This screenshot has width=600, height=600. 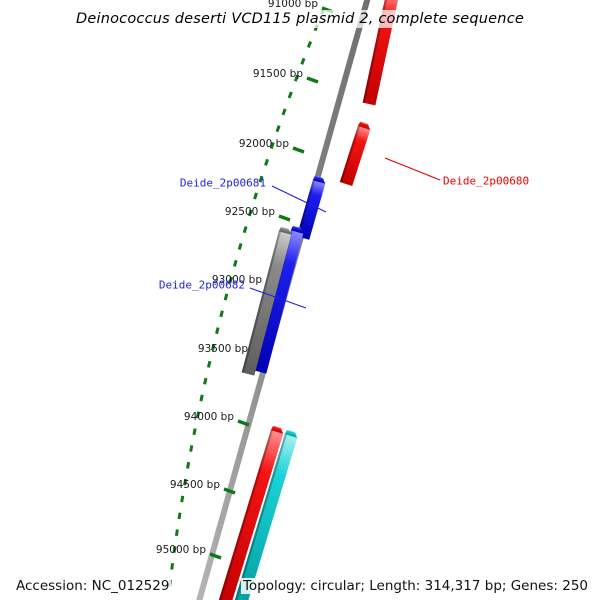 What do you see at coordinates (277, 74) in the screenshot?
I see `bp-coordinate-label: 91500 bp` at bounding box center [277, 74].